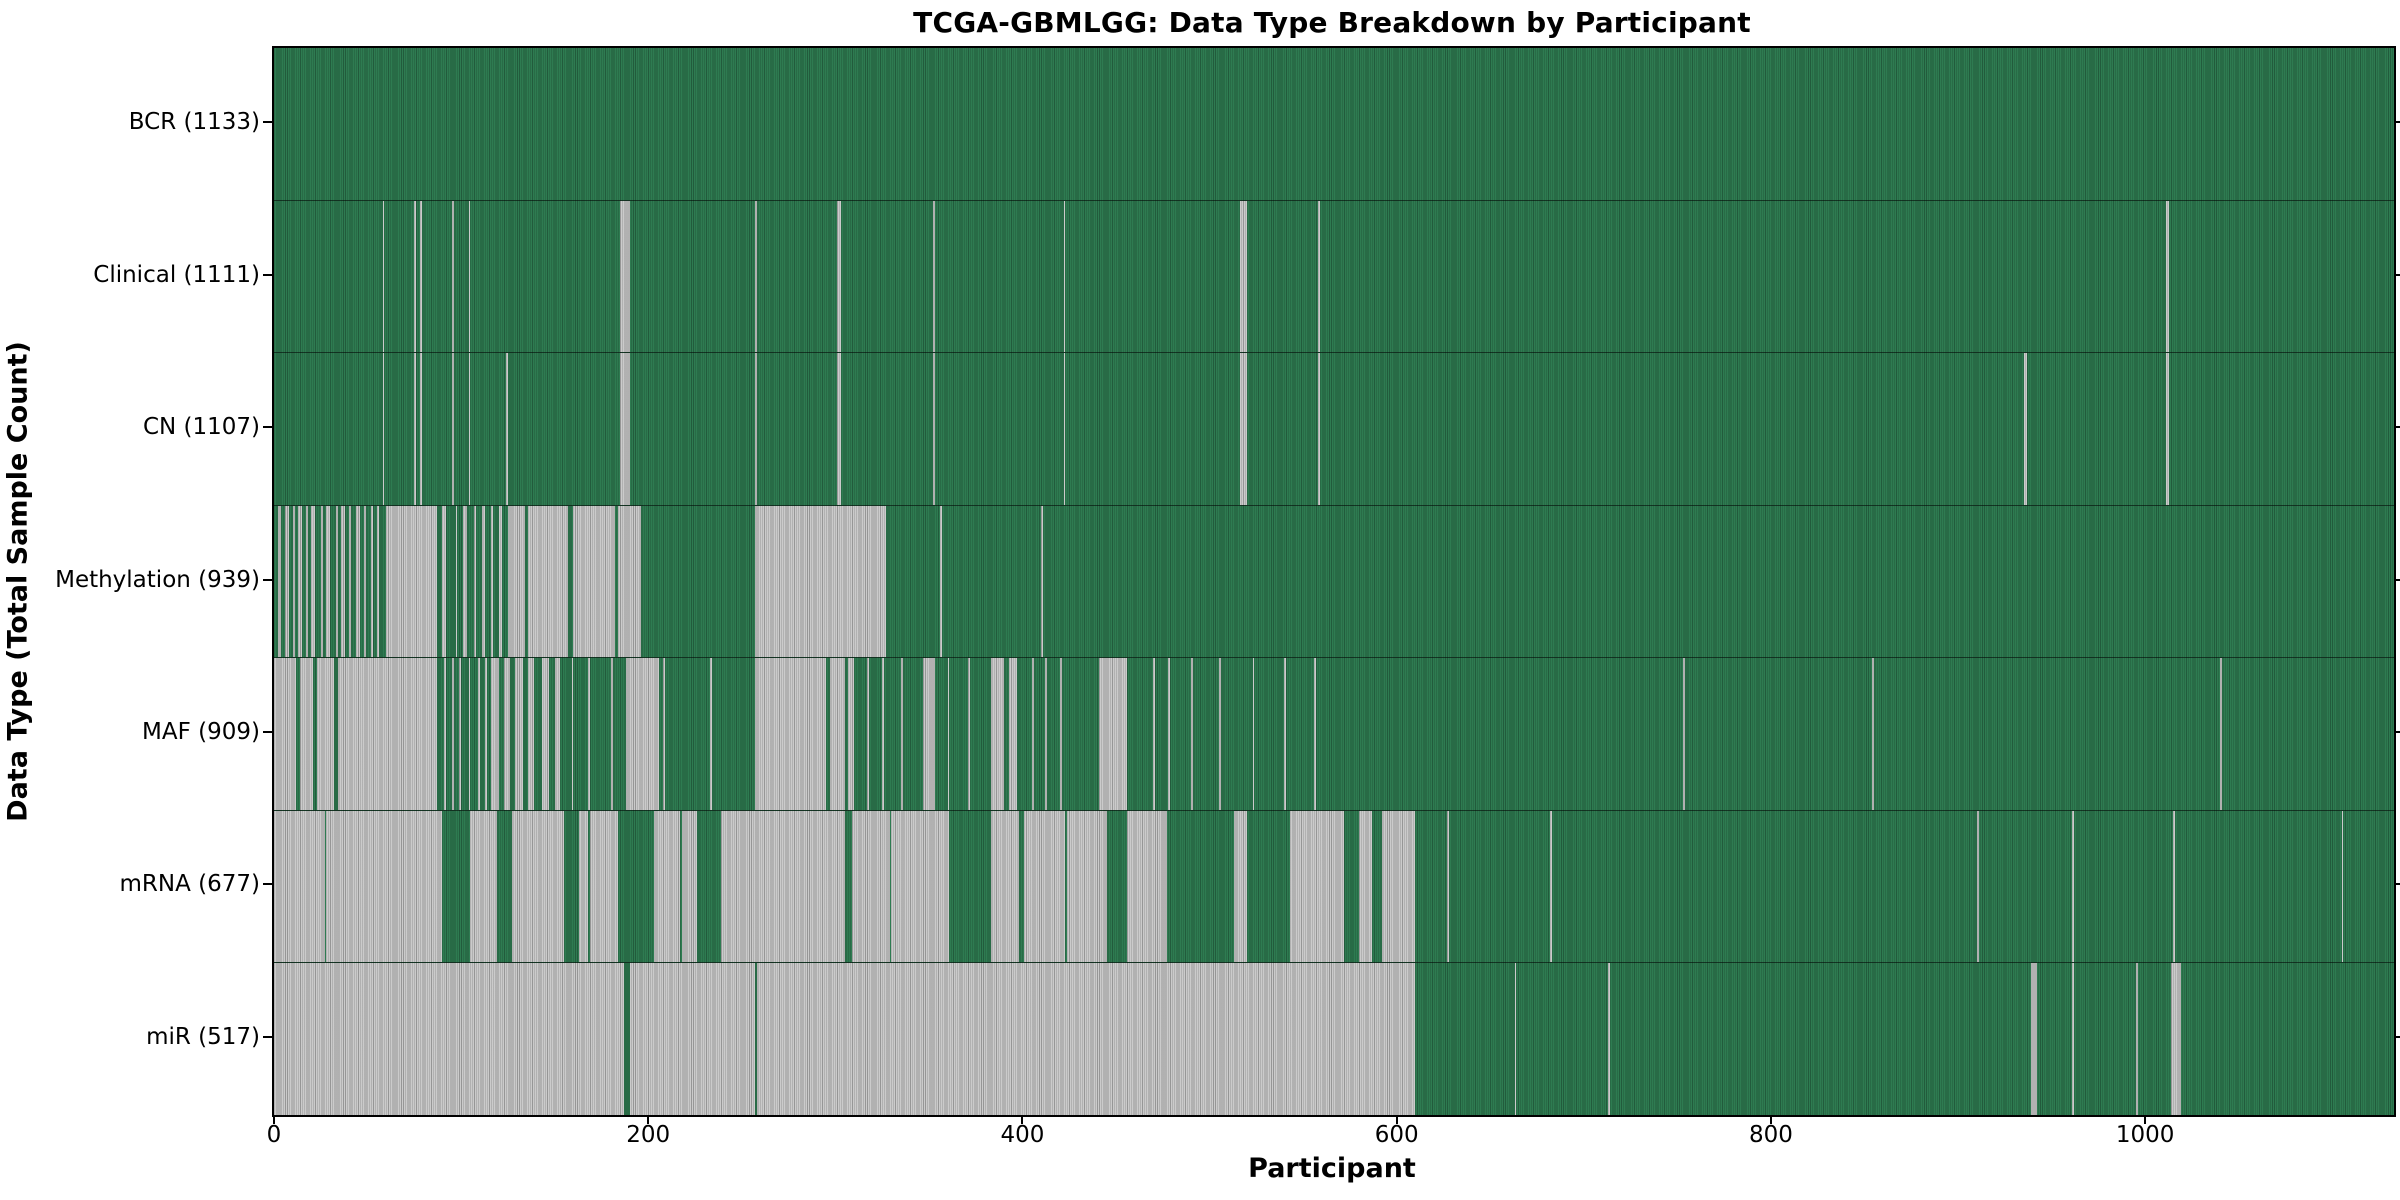  Describe the element at coordinates (203, 1036) in the screenshot. I see `y-tick-label-mir: miR (517)` at that location.